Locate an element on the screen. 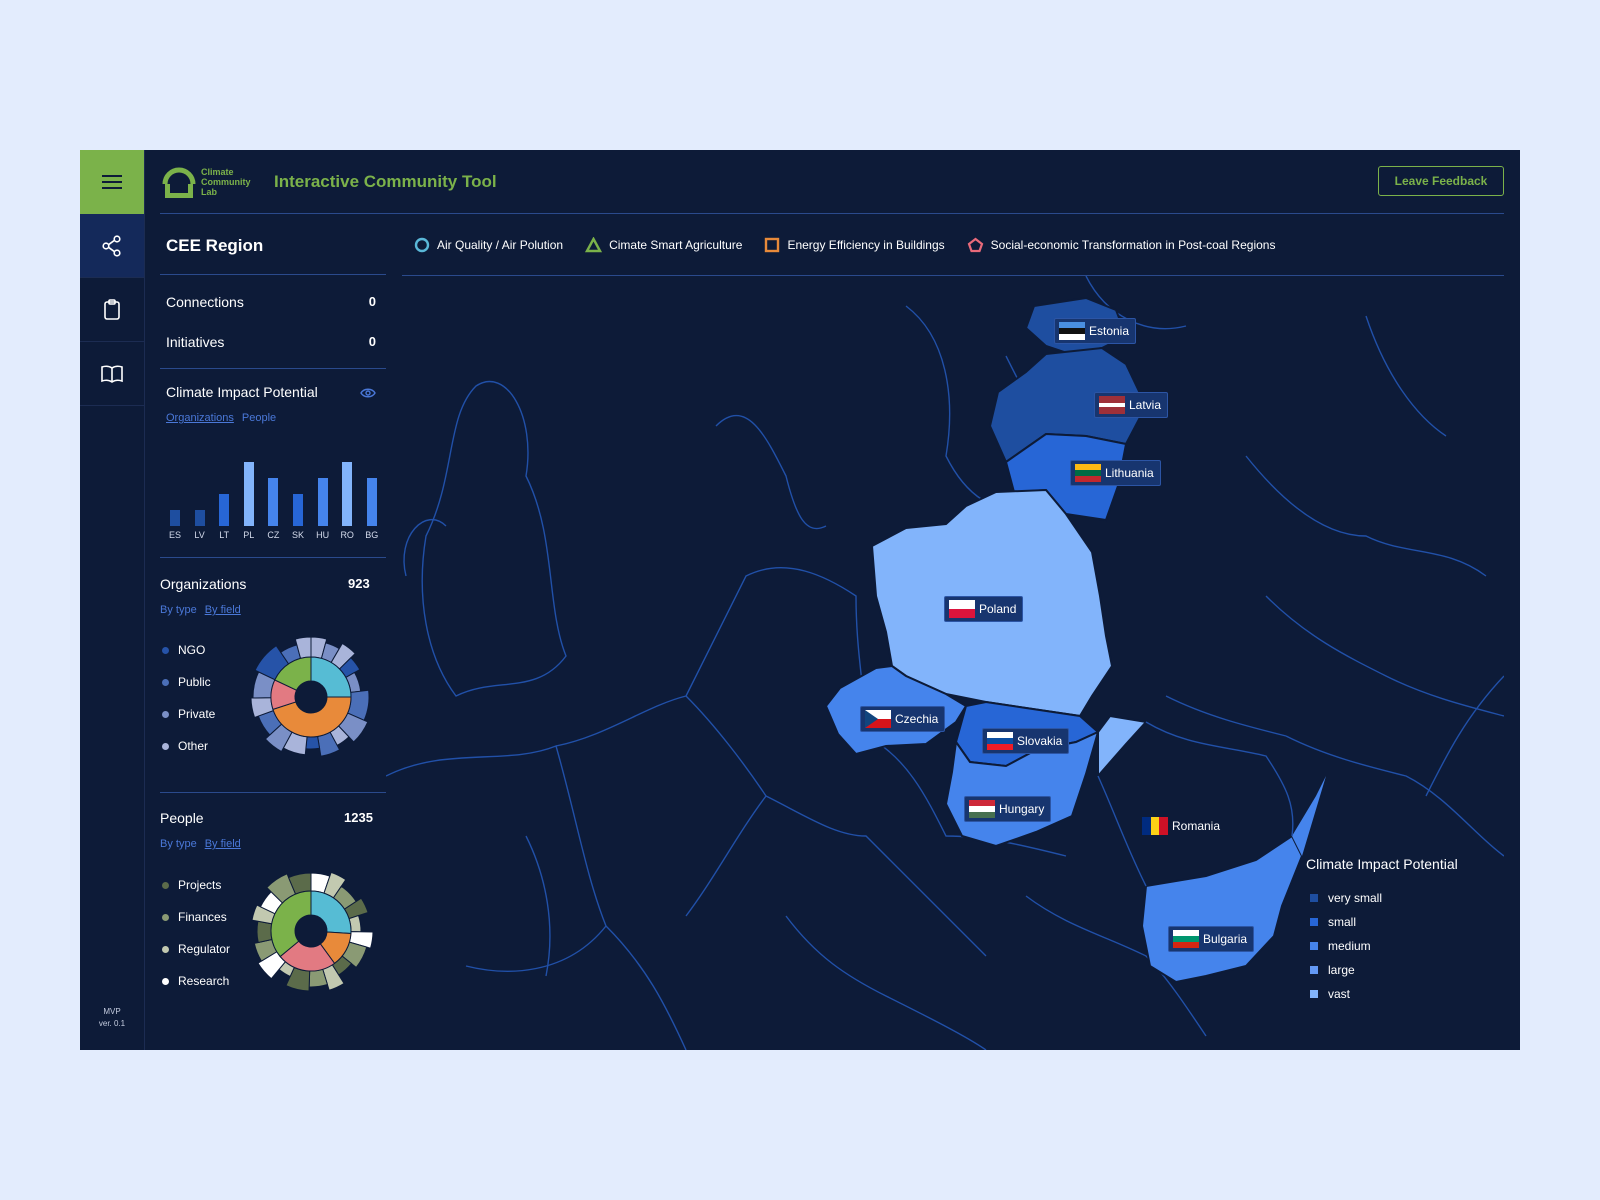 This screenshot has height=1200, width=1600. legend-label: vast is located at coordinates (1339, 994).